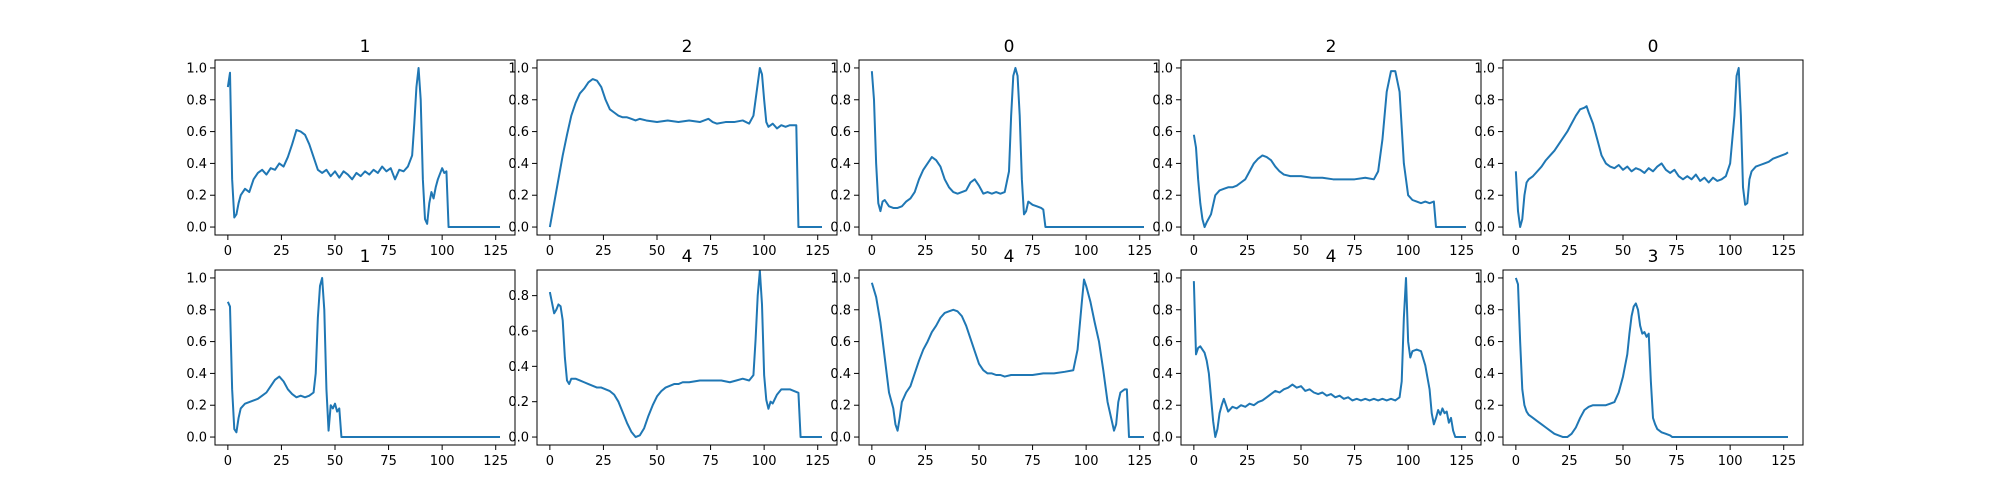 This screenshot has height=504, width=2000. I want to click on subplot-2: 2 0 25 50 75 100 125 0.0 0.2 0.4 0.6 0.8 1.0, so click(673, 148).